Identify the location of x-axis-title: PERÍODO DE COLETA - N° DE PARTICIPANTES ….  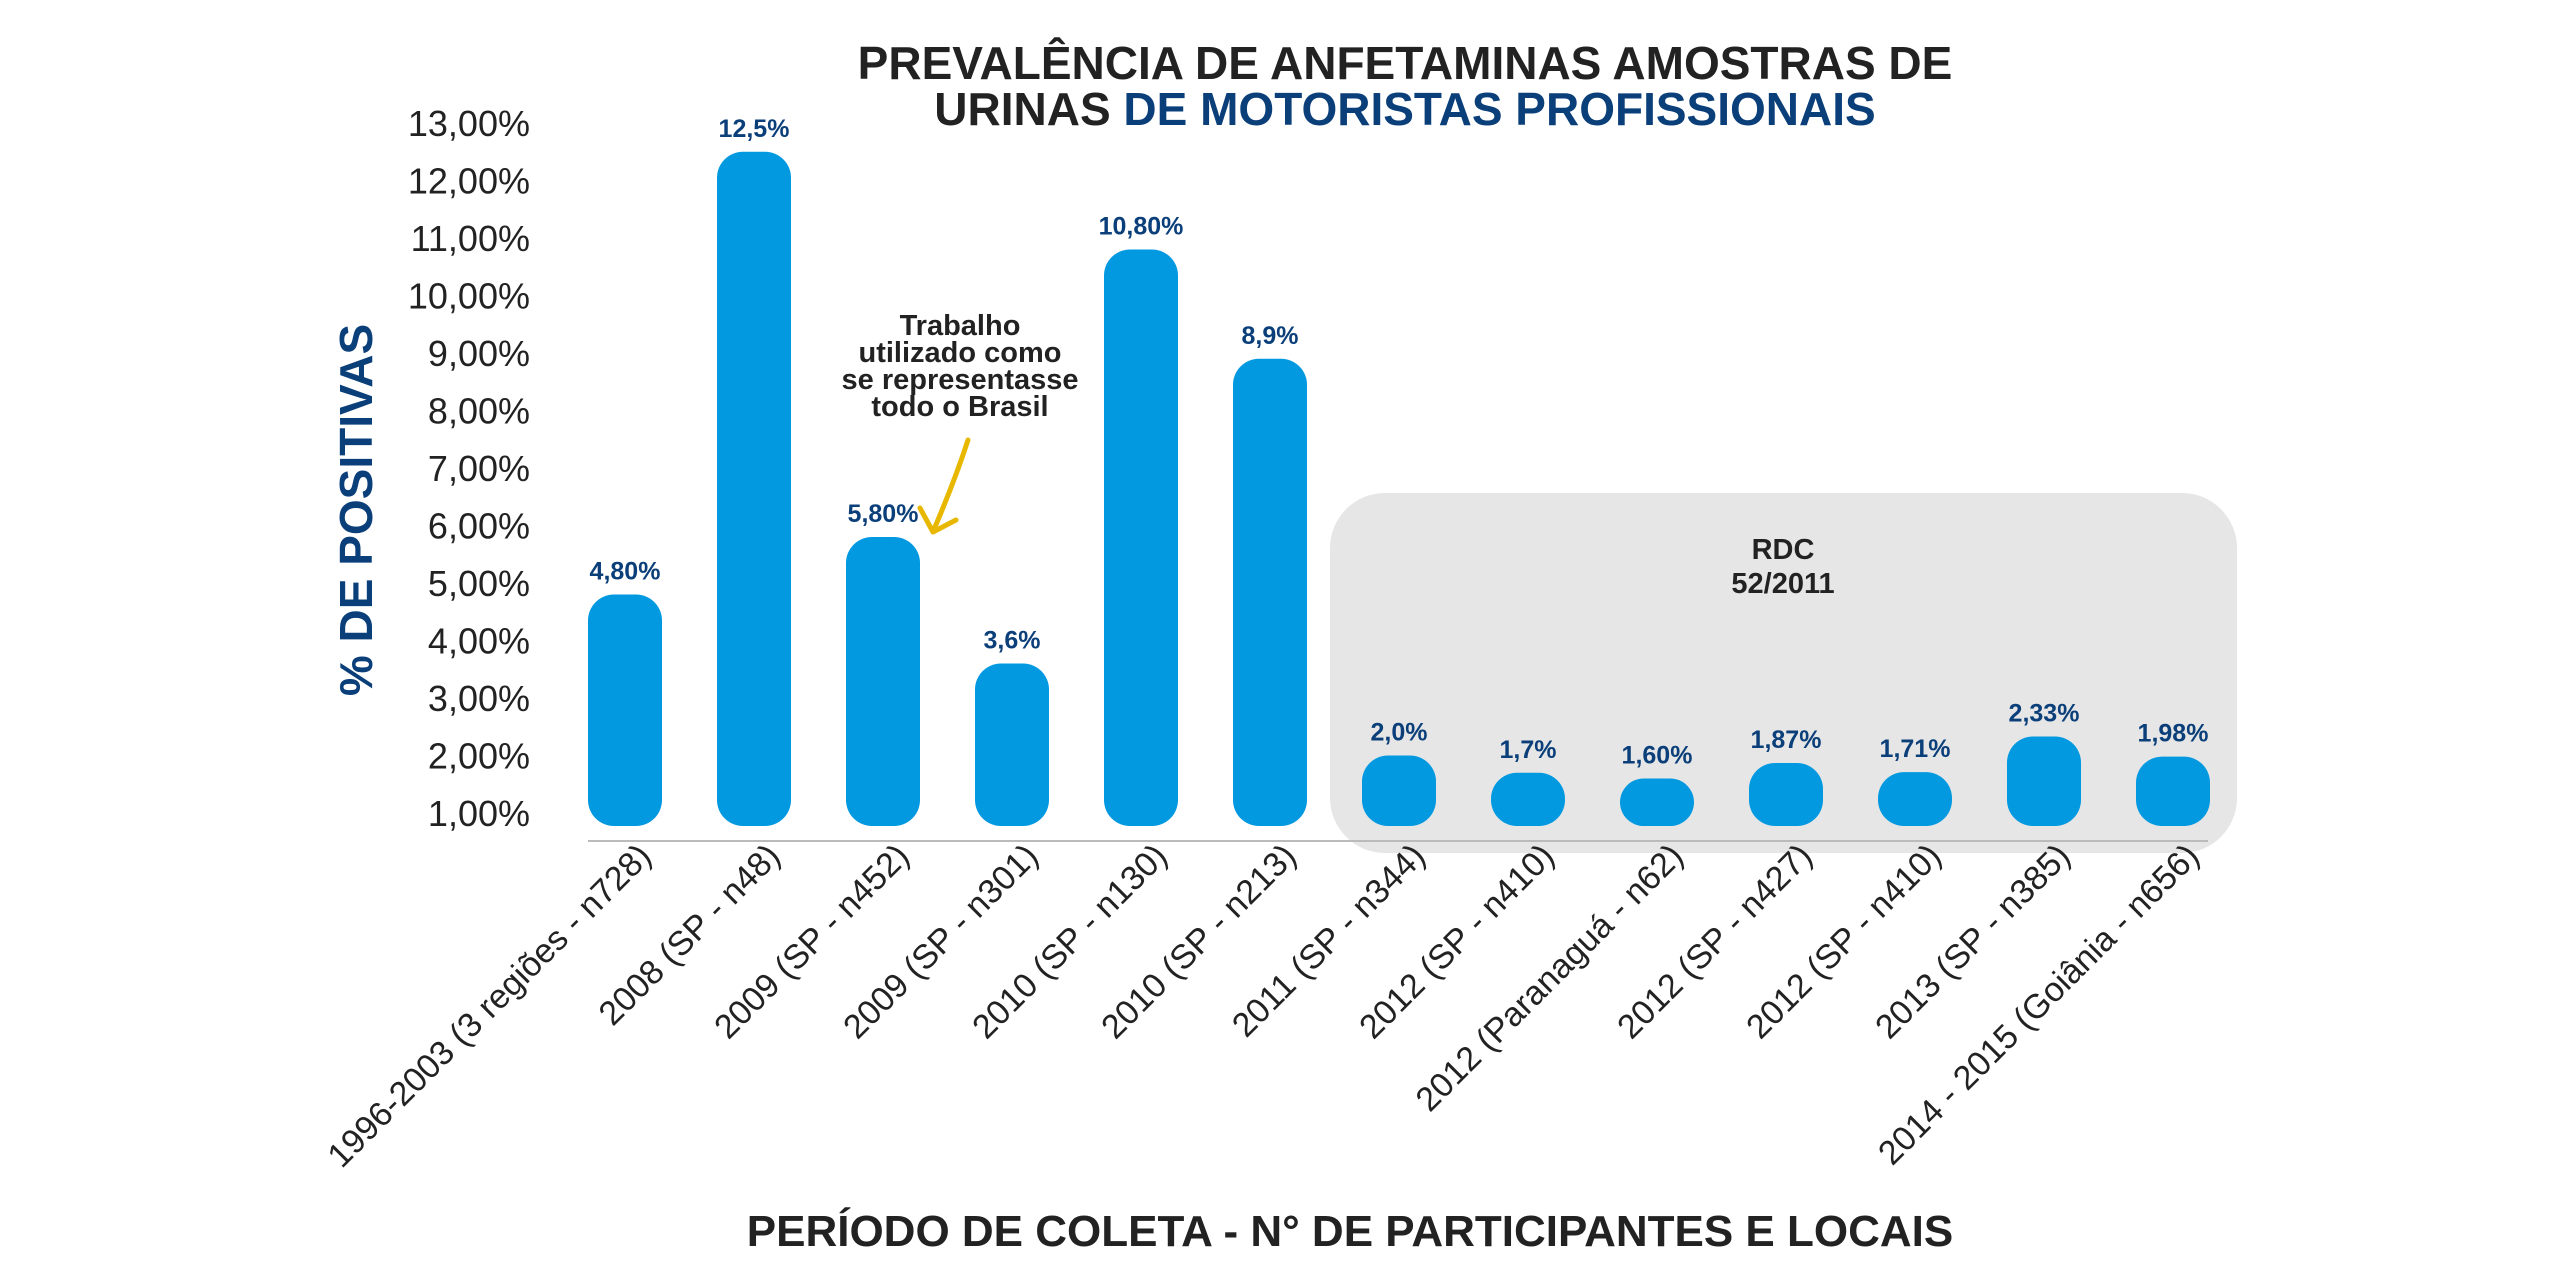
(1350, 1231).